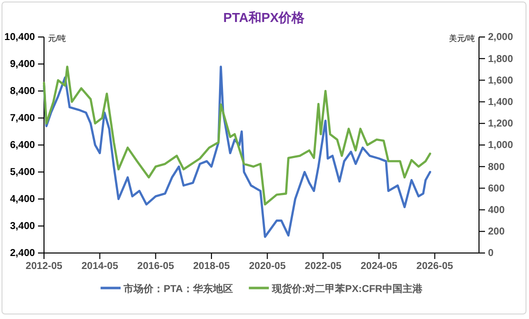 The image size is (529, 319). Describe the element at coordinates (23, 254) in the screenshot. I see `y-tick-label: 2,400` at that location.